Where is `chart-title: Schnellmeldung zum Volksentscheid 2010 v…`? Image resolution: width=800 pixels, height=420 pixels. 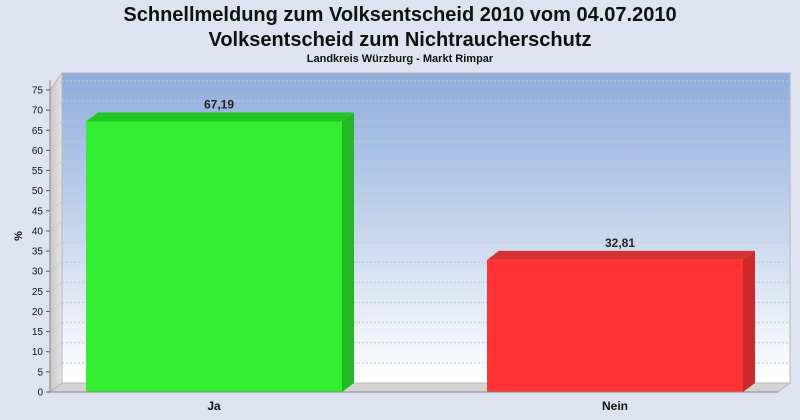
chart-title: Schnellmeldung zum Volksentscheid 2010 v… is located at coordinates (400, 15).